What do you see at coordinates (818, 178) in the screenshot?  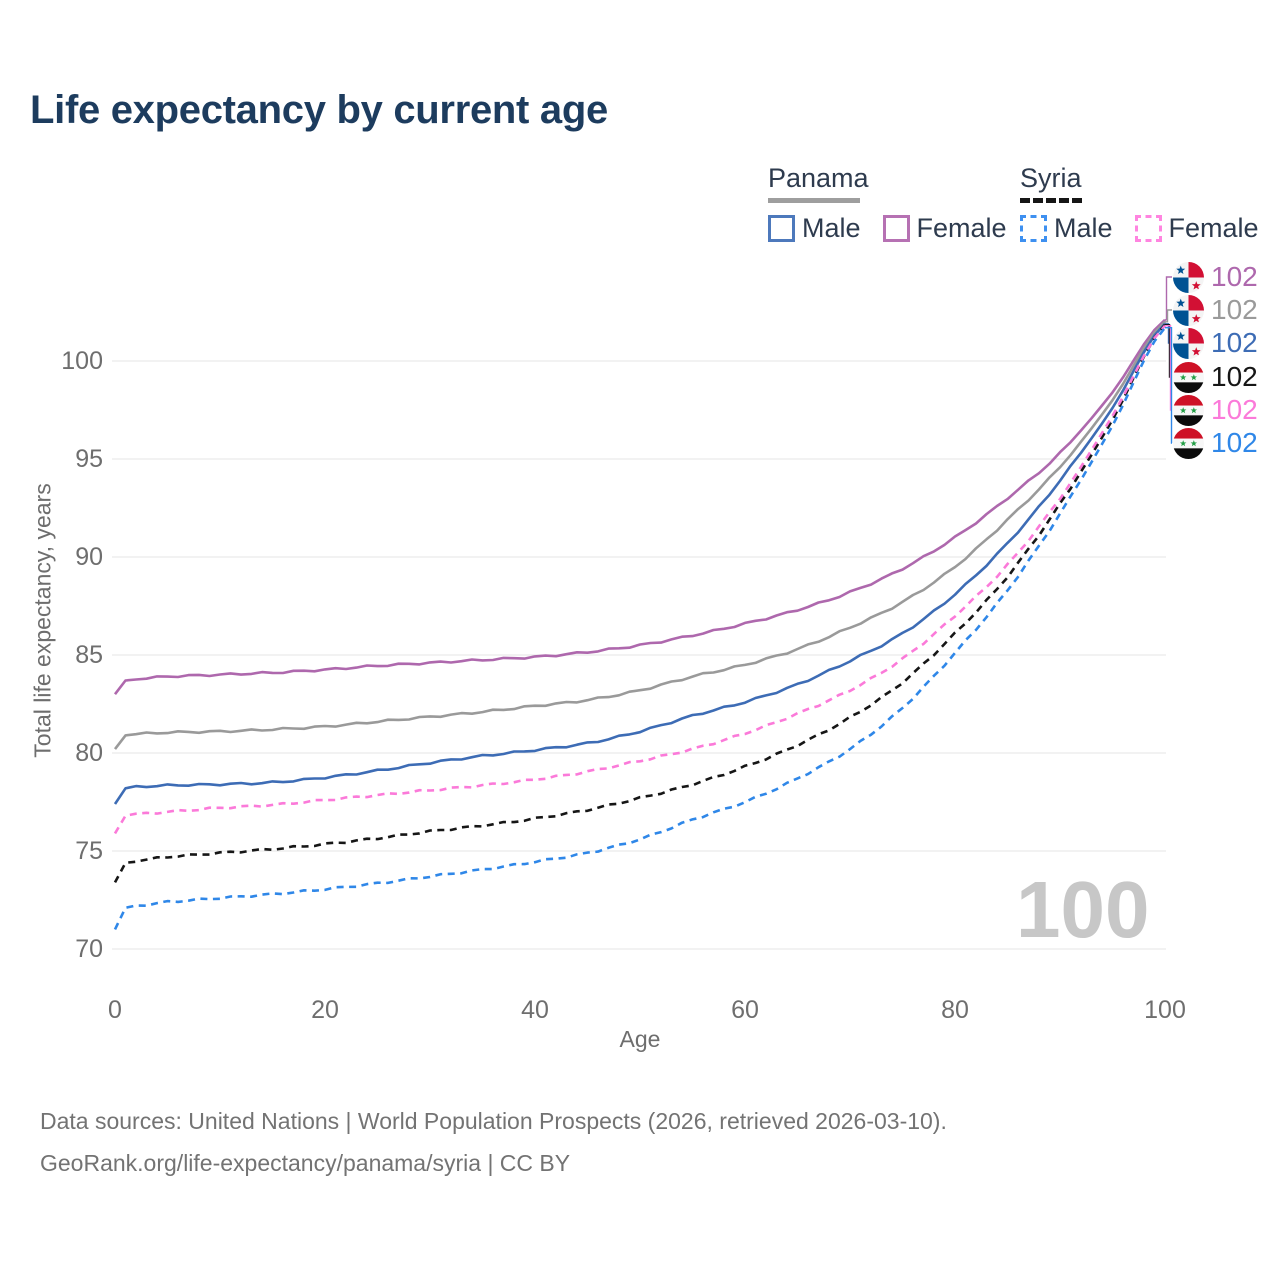 I see `legend-country-panama: Panama` at bounding box center [818, 178].